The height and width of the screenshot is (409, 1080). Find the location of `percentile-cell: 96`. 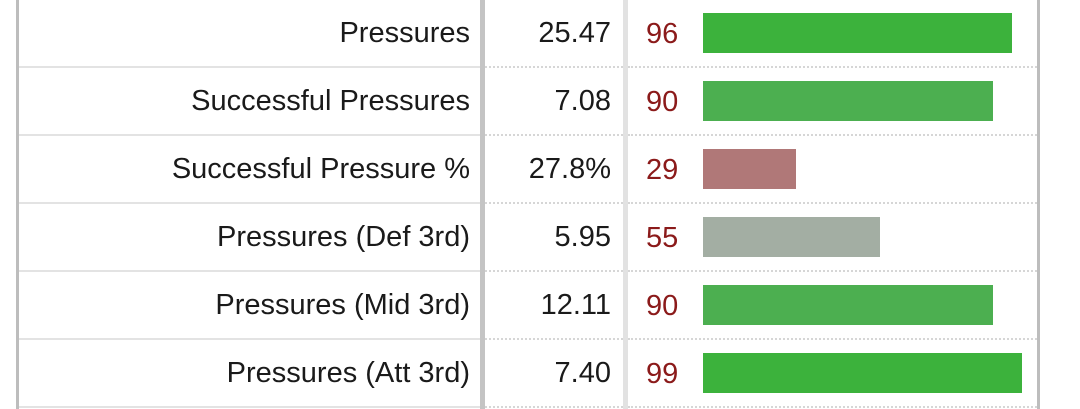

percentile-cell: 96 is located at coordinates (832, 34).